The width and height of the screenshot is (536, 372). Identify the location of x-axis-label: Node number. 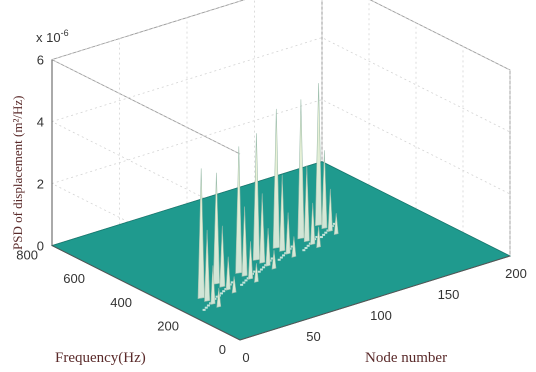
(406, 358).